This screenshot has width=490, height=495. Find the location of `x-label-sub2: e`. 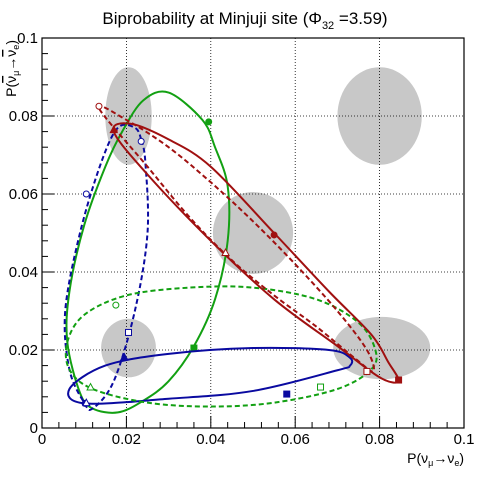

x-label-sub2: e is located at coordinates (456, 463).